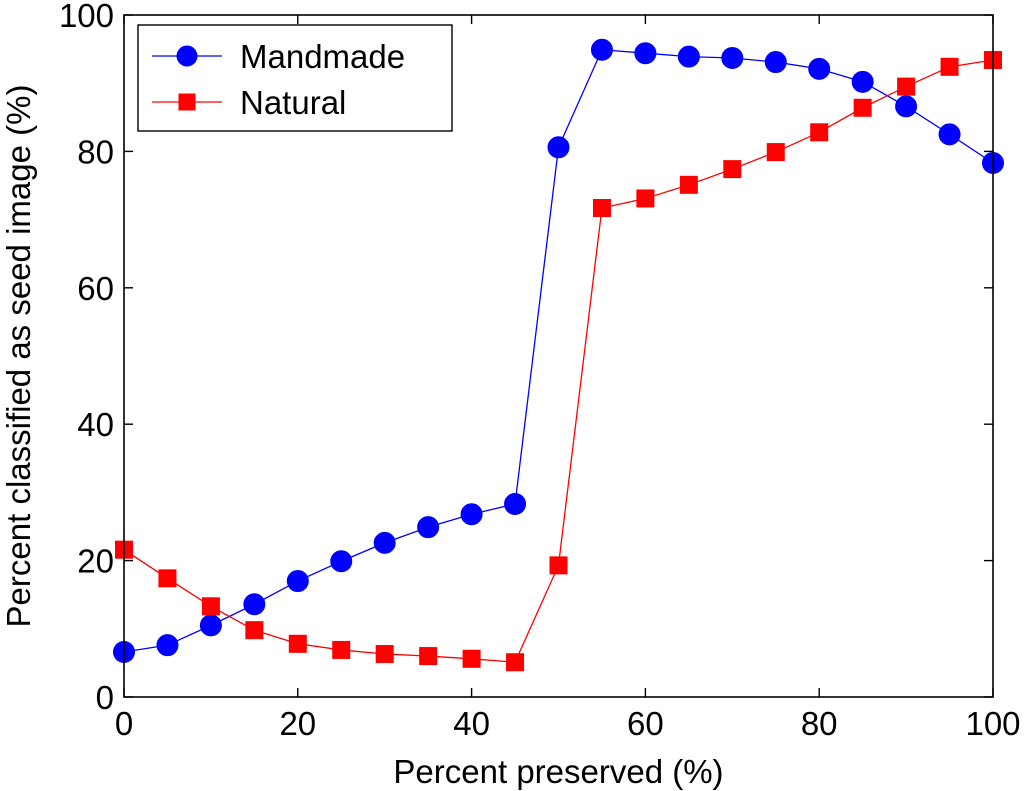  Describe the element at coordinates (86, 17) in the screenshot. I see `y-tick-label: 100` at that location.